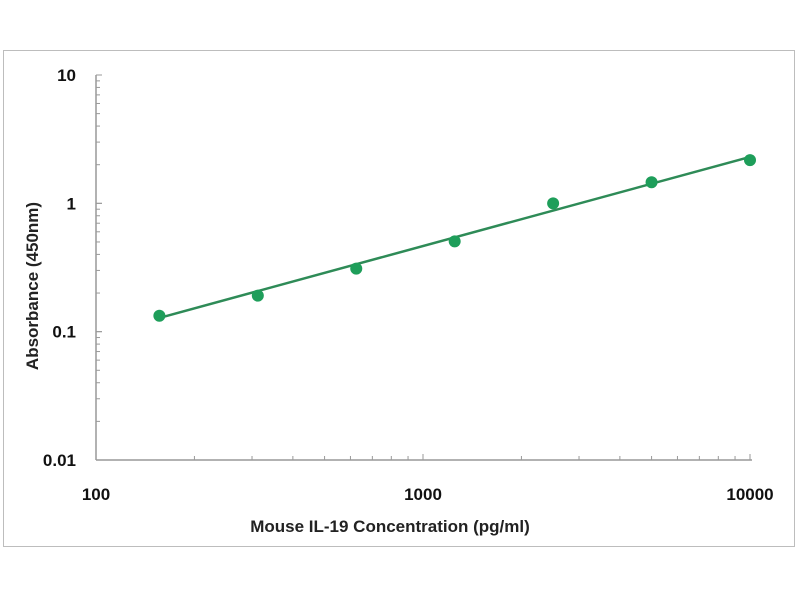 The image size is (800, 600). I want to click on x-tick-label: 10000, so click(749, 494).